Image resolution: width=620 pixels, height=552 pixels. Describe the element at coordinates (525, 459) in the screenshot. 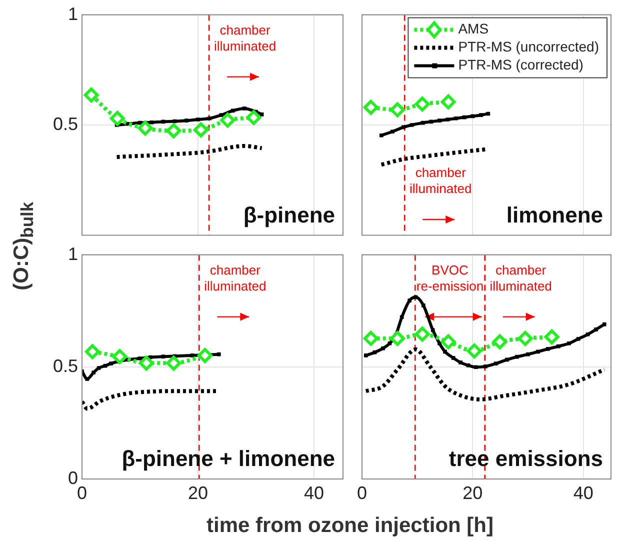

I see `text: tree emissions` at that location.